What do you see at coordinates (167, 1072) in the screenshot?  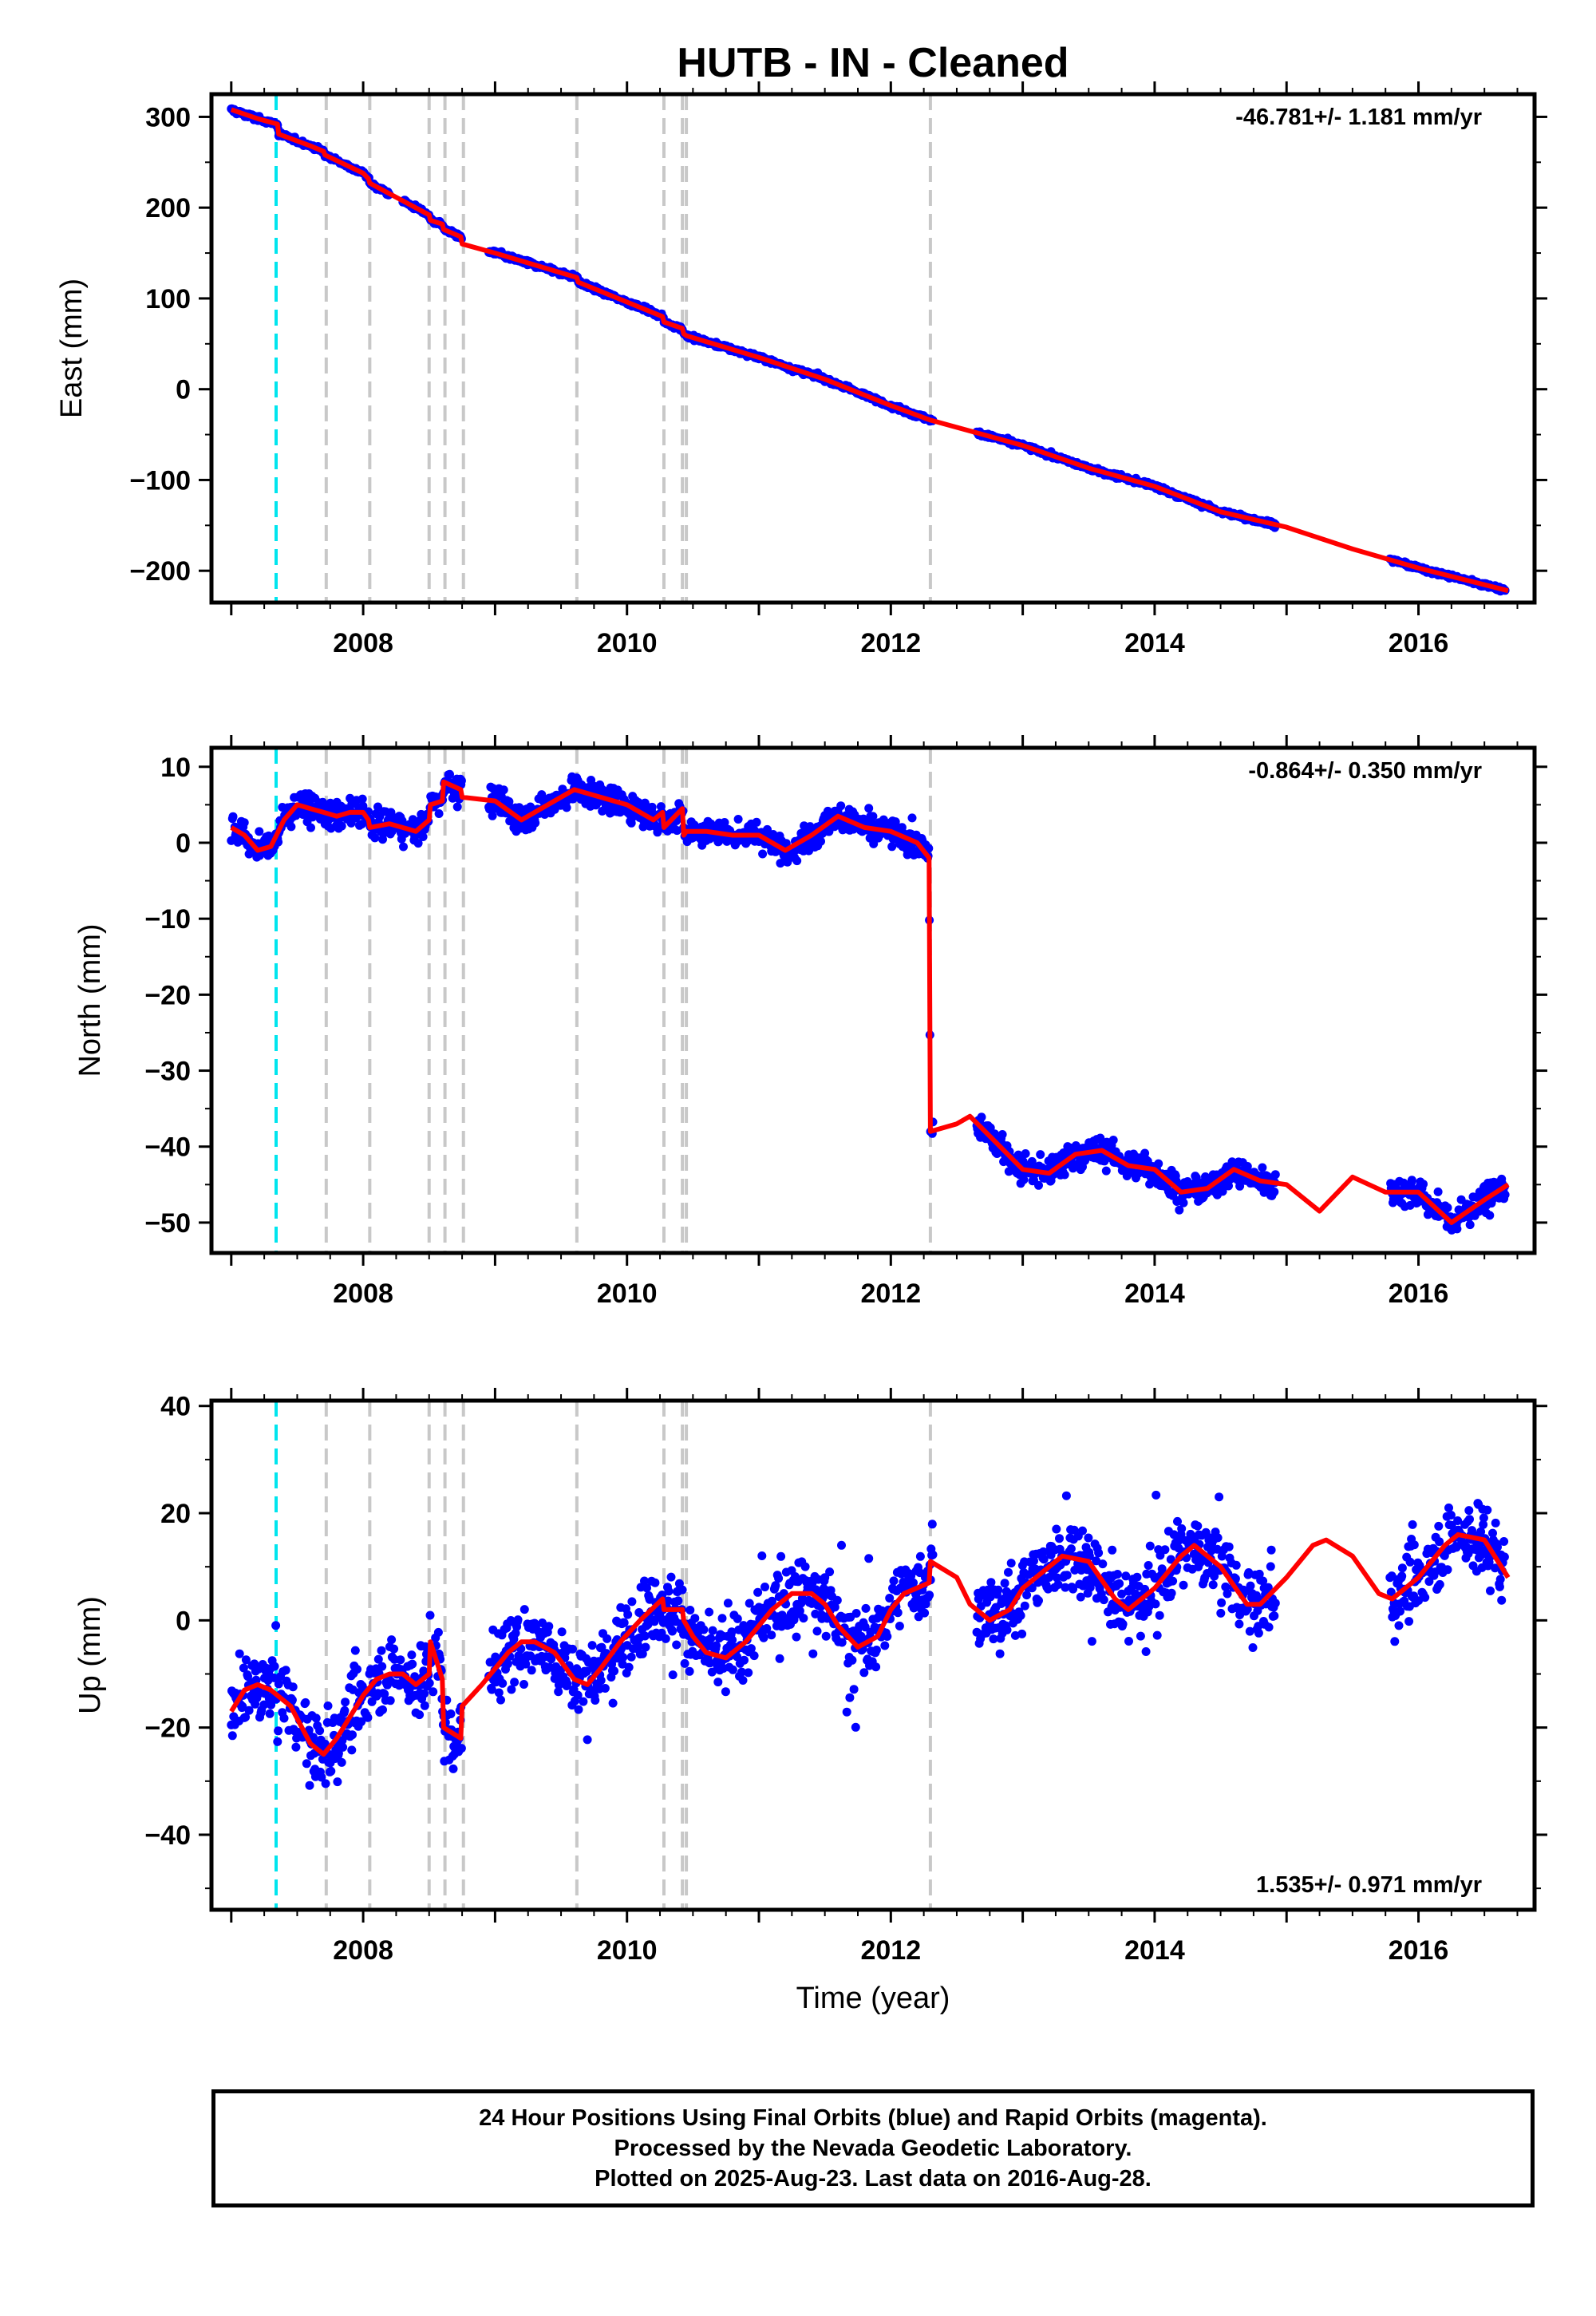 I see `y-tick-label: −30` at bounding box center [167, 1072].